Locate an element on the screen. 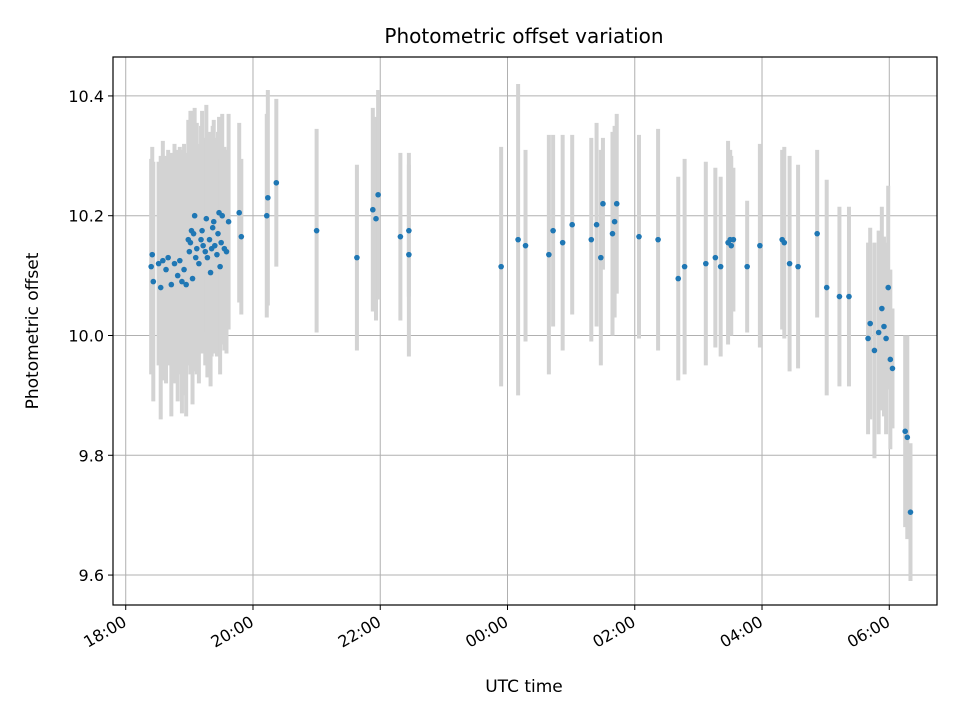 The image size is (960, 720). chart-title: Photometric offset variation is located at coordinates (523, 36).